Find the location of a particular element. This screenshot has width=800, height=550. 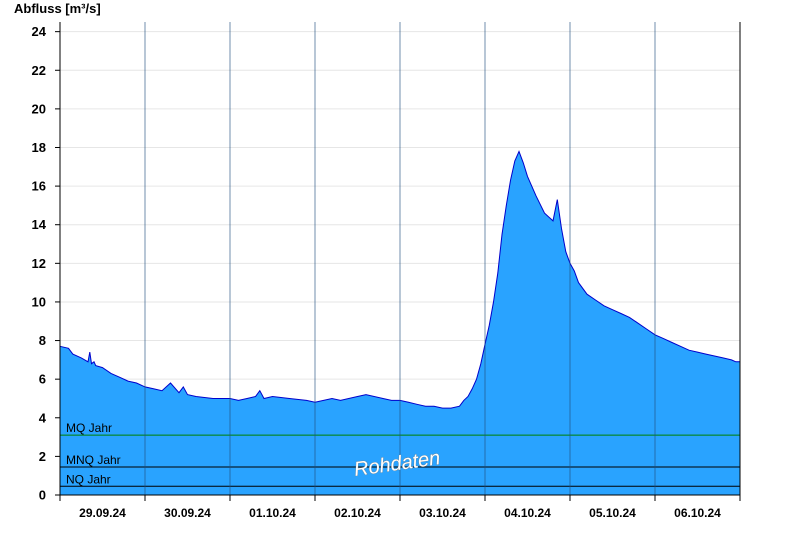

x-tick-label: 06.10.24 is located at coordinates (697, 513).